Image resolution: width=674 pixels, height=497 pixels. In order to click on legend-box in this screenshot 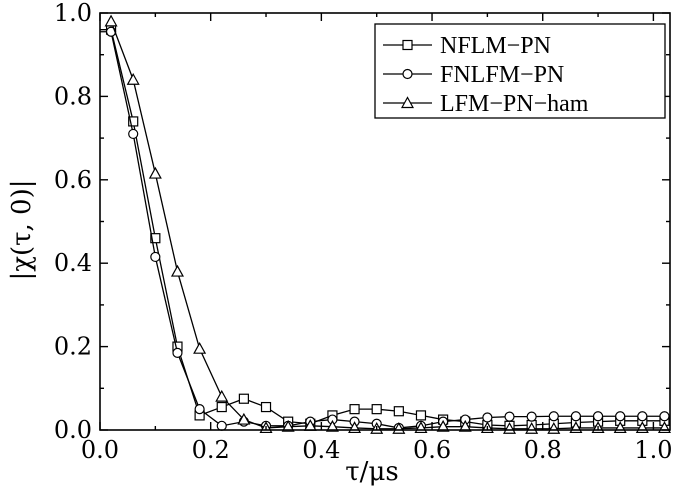, I will do `click(520, 71)`.